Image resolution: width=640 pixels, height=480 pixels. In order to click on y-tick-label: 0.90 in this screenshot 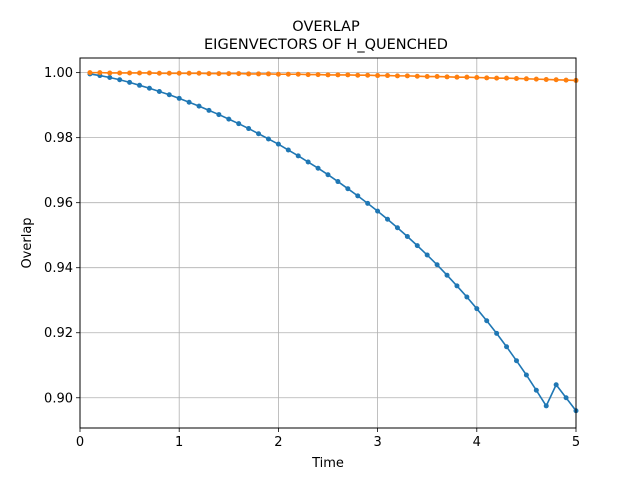, I will do `click(58, 398)`.